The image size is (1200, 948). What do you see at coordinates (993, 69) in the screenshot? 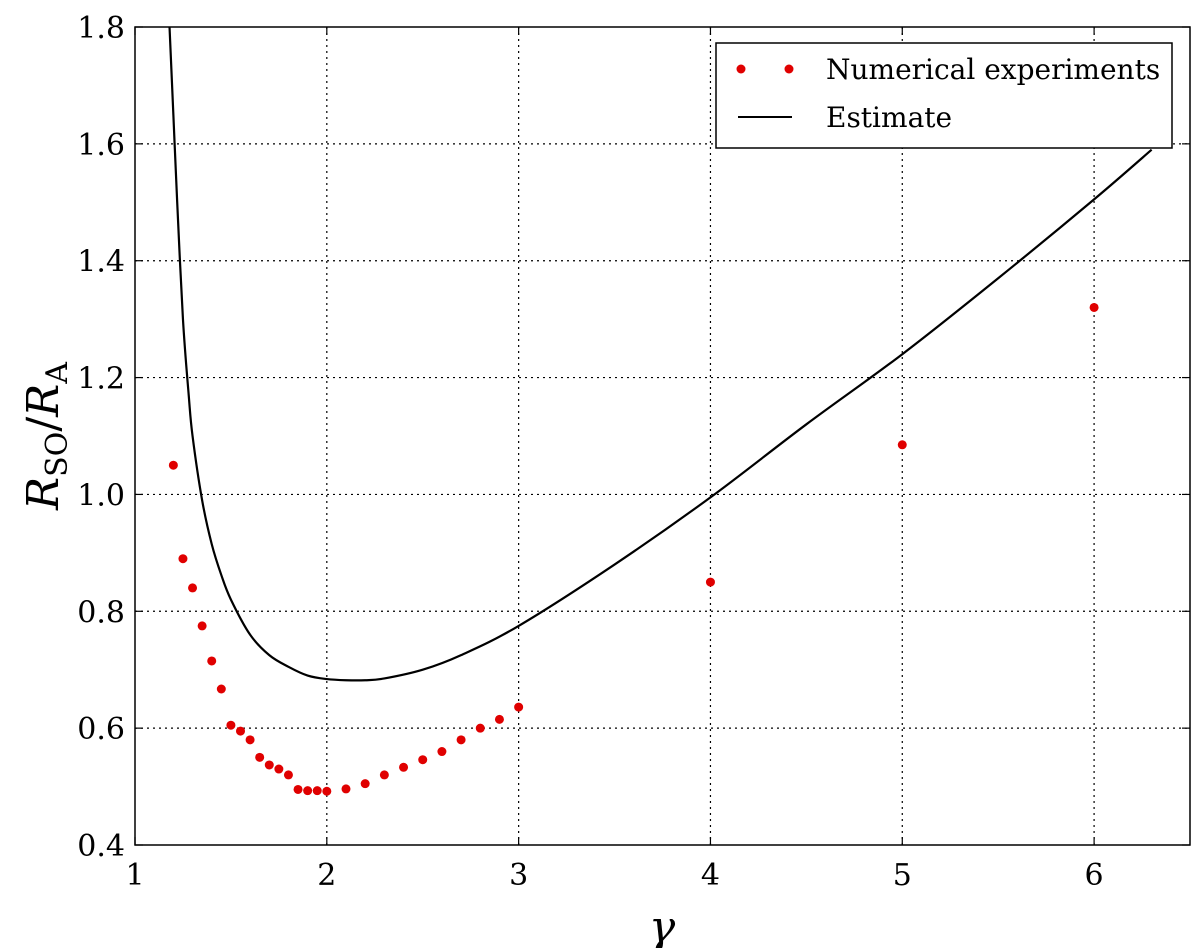
I see `legend-label-numerical: Numerical experiments` at bounding box center [993, 69].